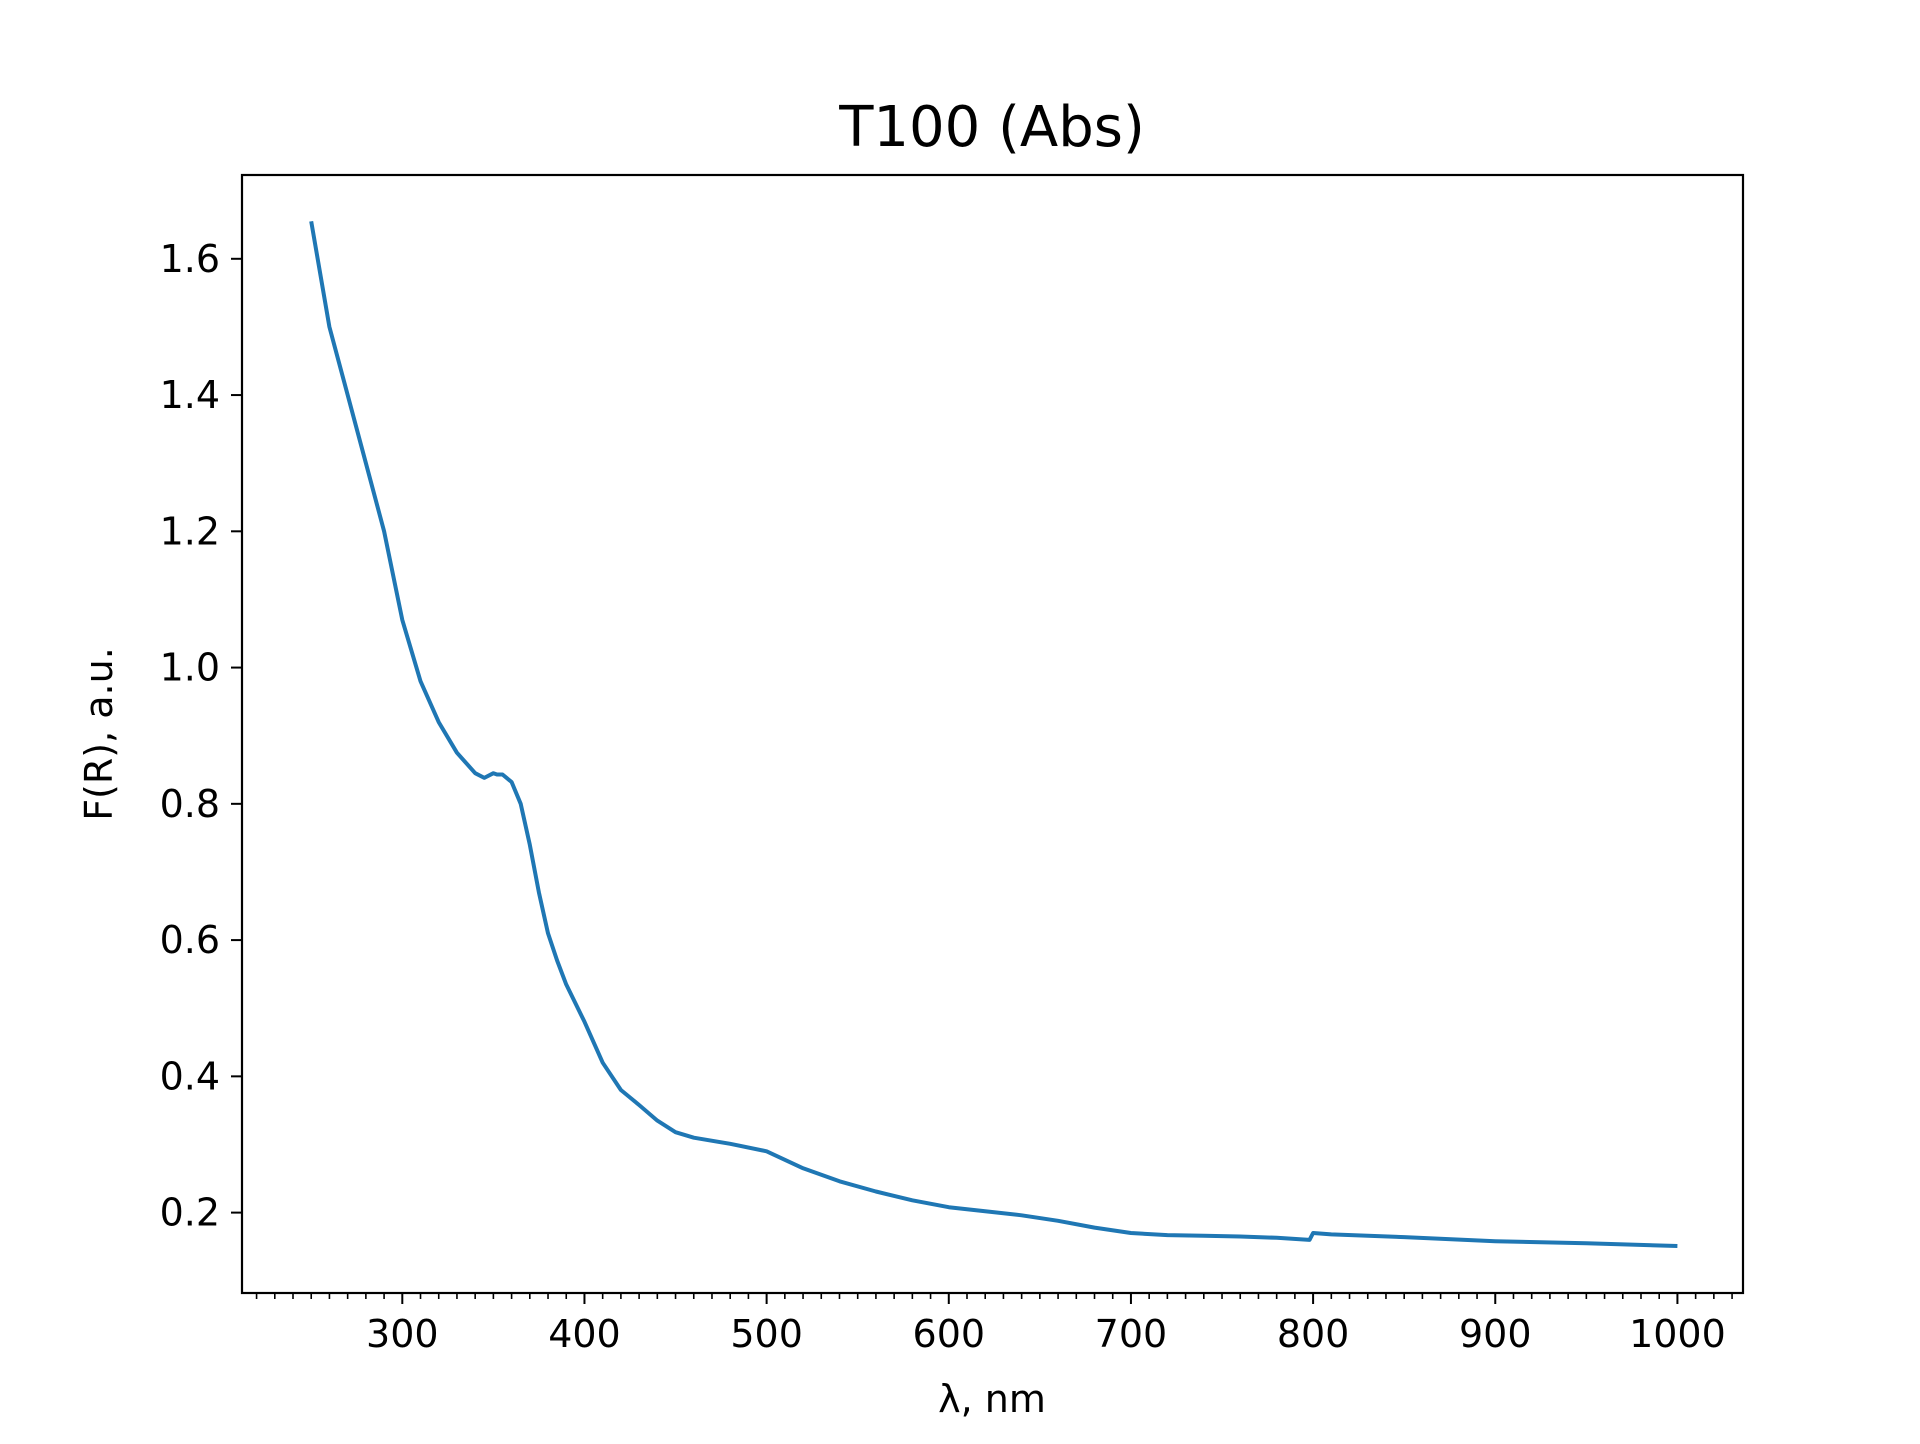 This screenshot has height=1444, width=1920. I want to click on x-tick-label: 1000, so click(1677, 1334).